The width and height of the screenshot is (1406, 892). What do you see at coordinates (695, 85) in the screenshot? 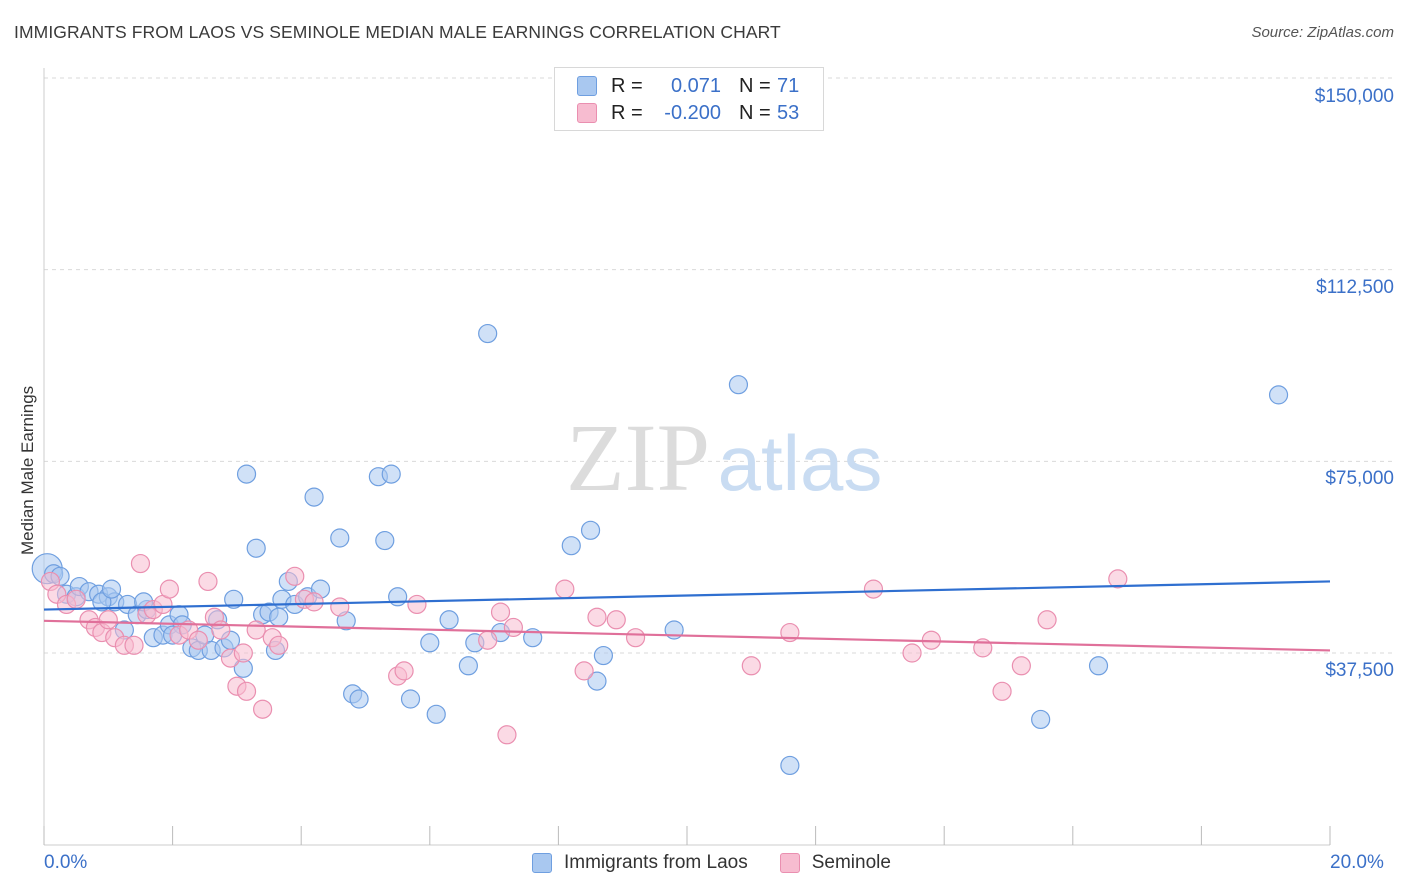
I see `legend-r-value: 0.071` at bounding box center [695, 85].